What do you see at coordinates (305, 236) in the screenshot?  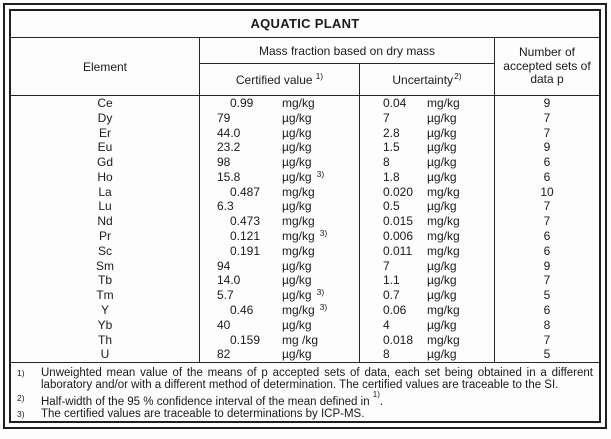 I see `table-row: Pr 0.121 mg/kg 3) 0.006 mg/kg 6` at bounding box center [305, 236].